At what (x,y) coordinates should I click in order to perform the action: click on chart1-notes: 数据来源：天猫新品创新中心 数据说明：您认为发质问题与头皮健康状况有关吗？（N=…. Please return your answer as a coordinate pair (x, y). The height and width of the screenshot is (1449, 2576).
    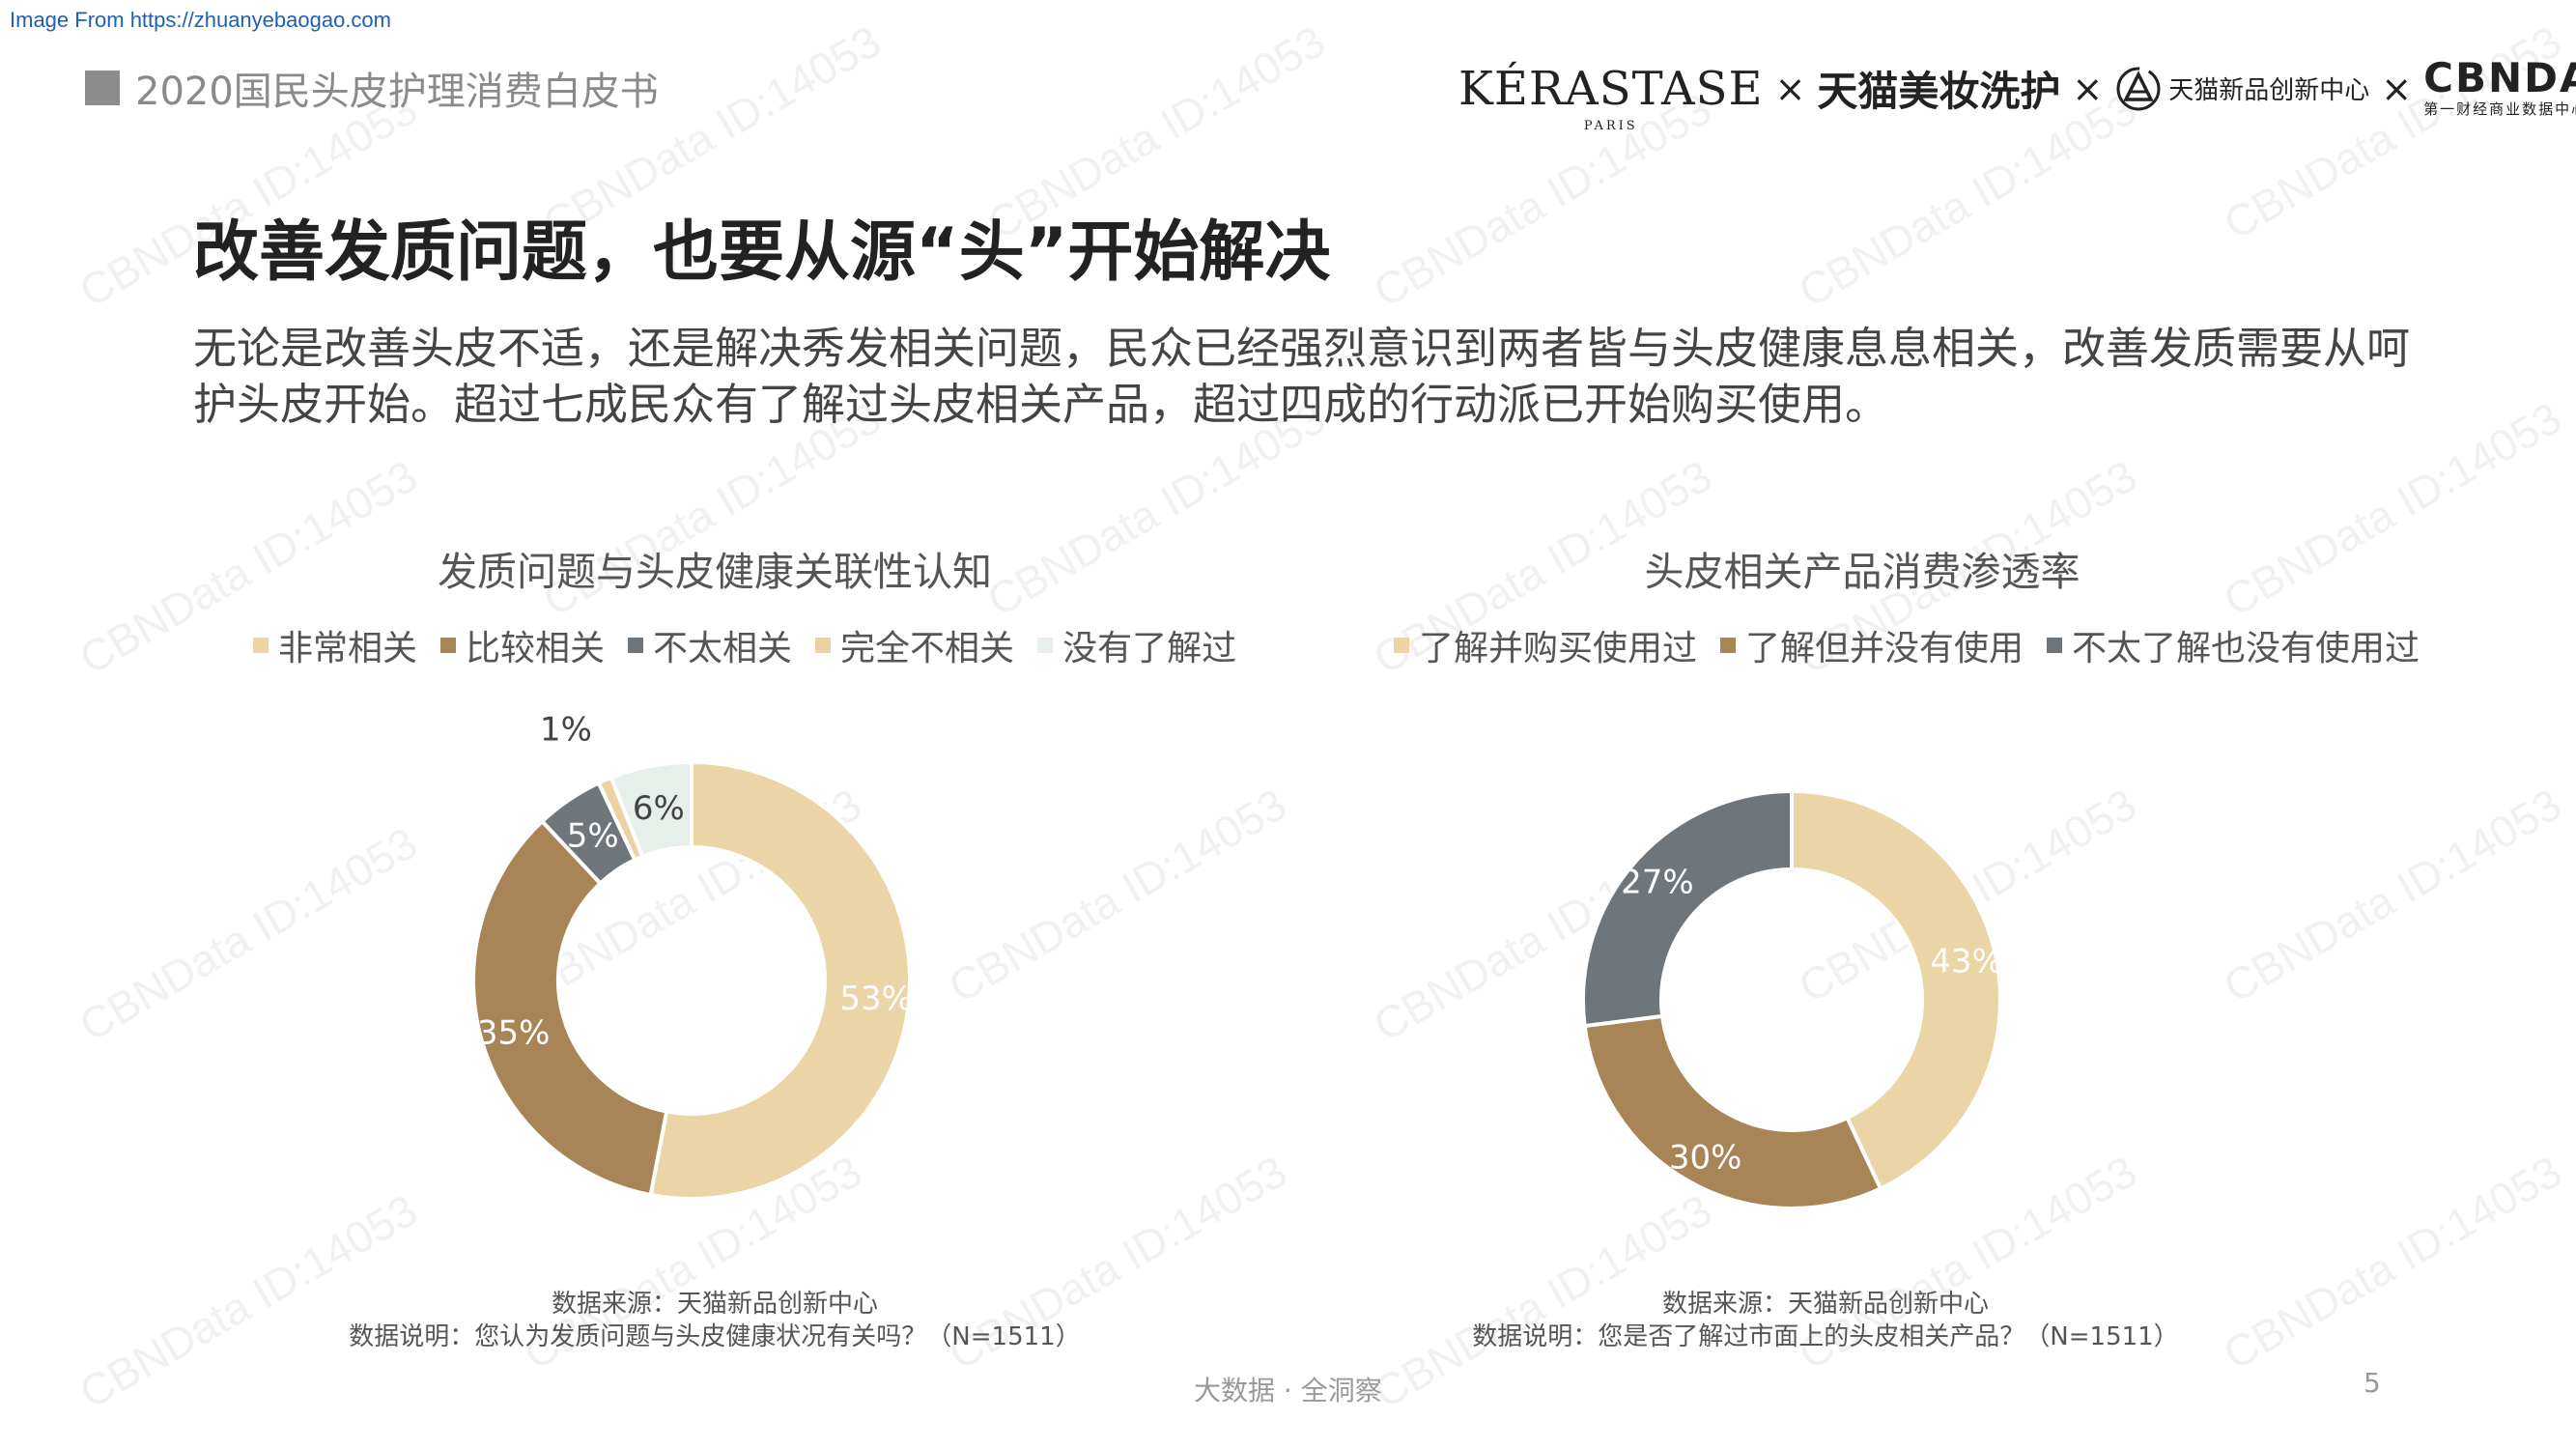
    Looking at the image, I should click on (714, 1320).